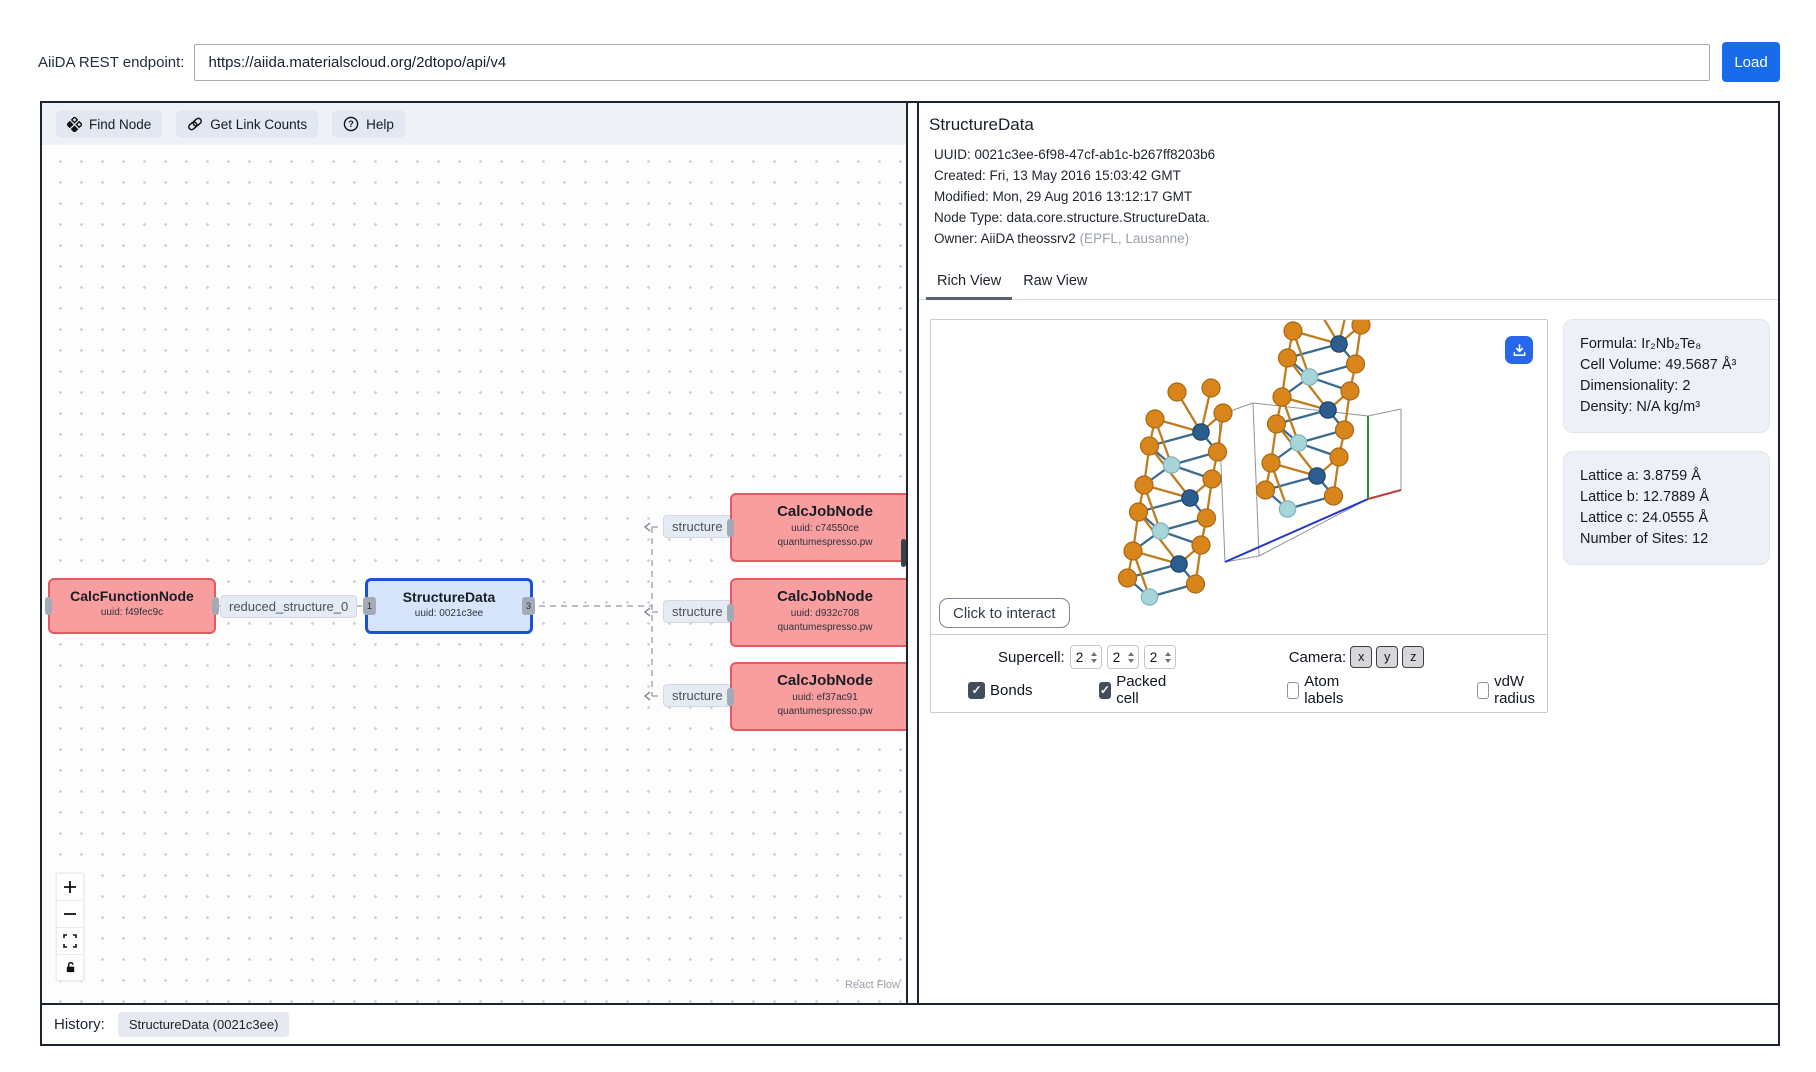 Image resolution: width=1816 pixels, height=1072 pixels. Describe the element at coordinates (70, 940) in the screenshot. I see `fit-view-button` at that location.